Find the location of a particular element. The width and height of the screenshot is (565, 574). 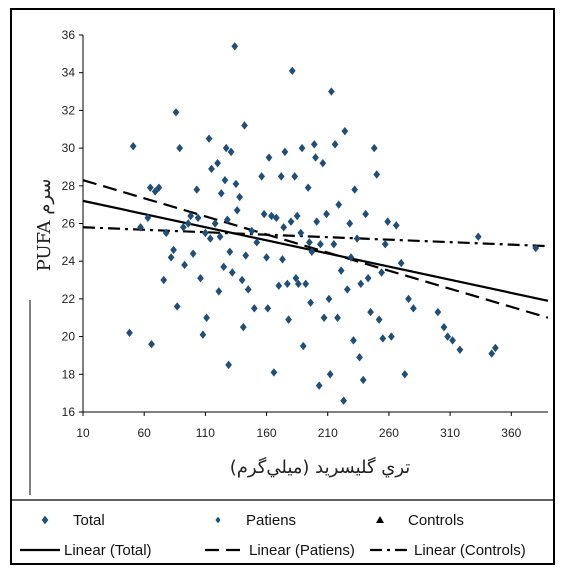

y-tick-label: 24 is located at coordinates (69, 261).